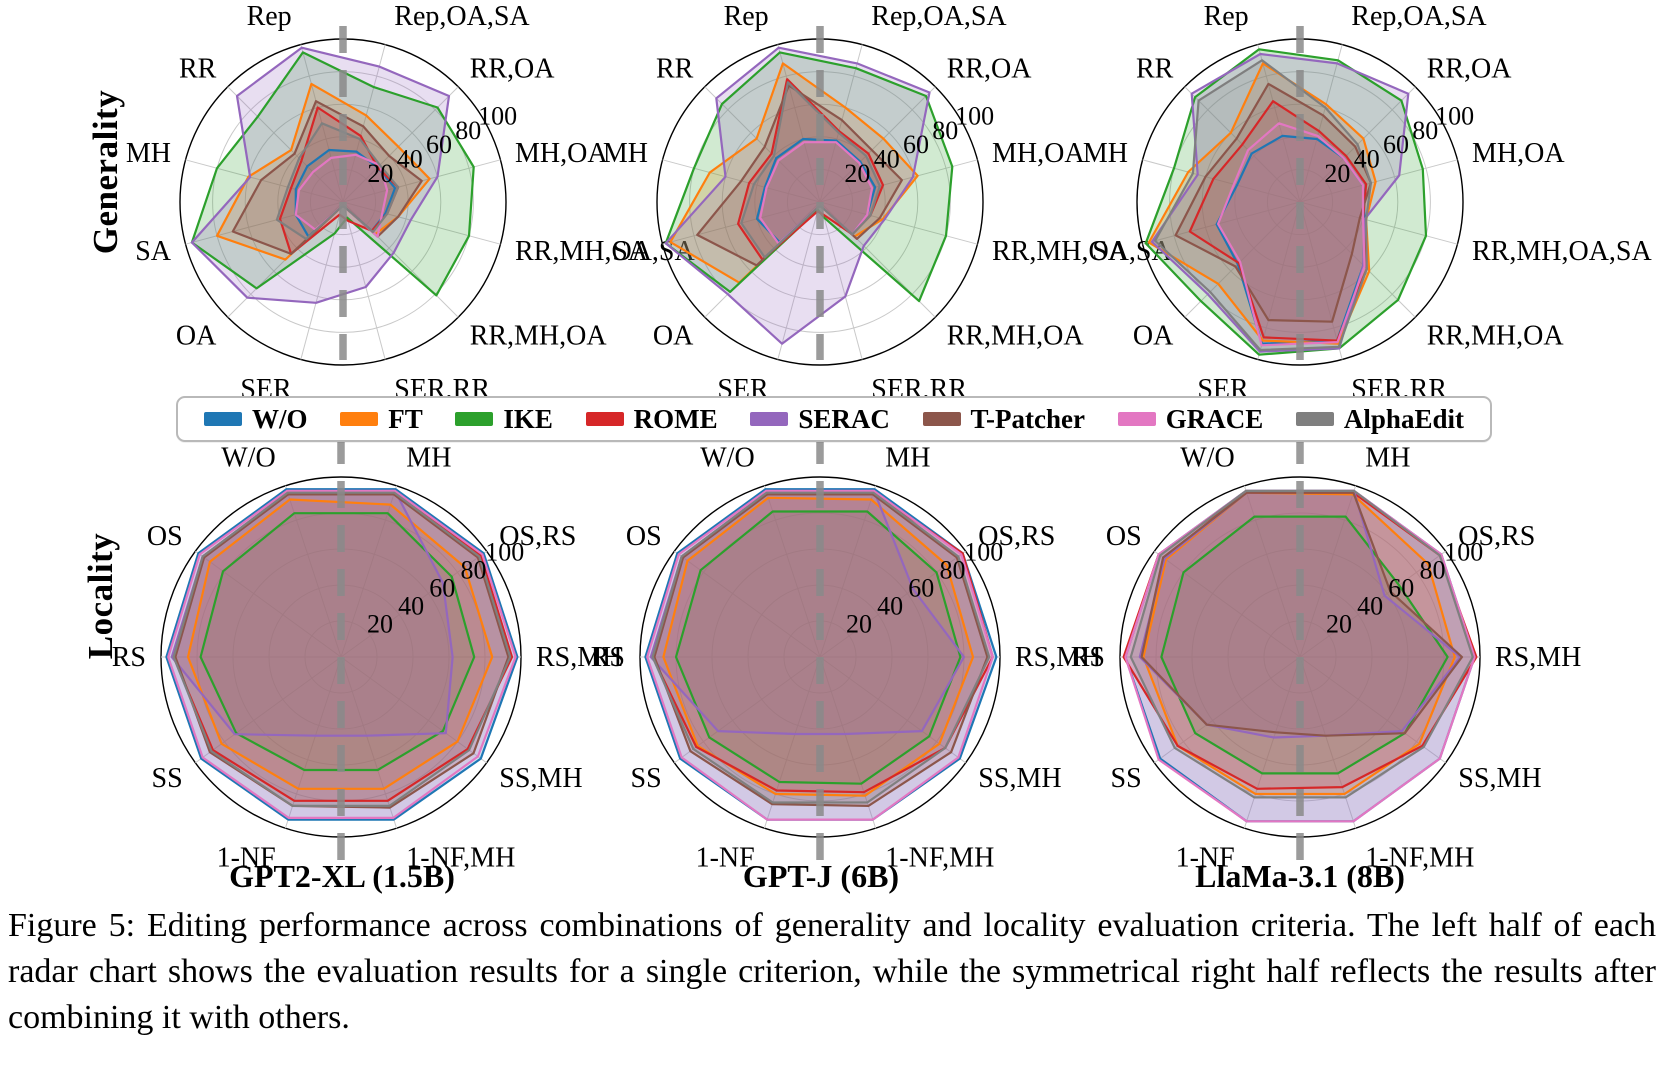 The height and width of the screenshot is (1070, 1664). I want to click on grid-spoke-1-nf, so click(792, 742).